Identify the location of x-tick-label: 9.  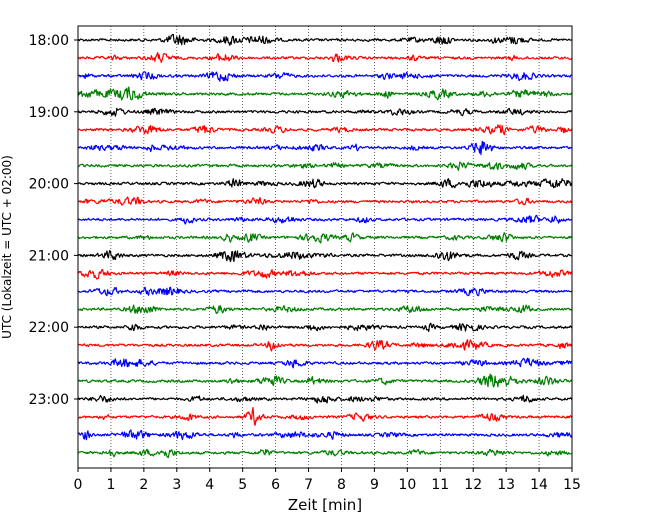
(374, 485).